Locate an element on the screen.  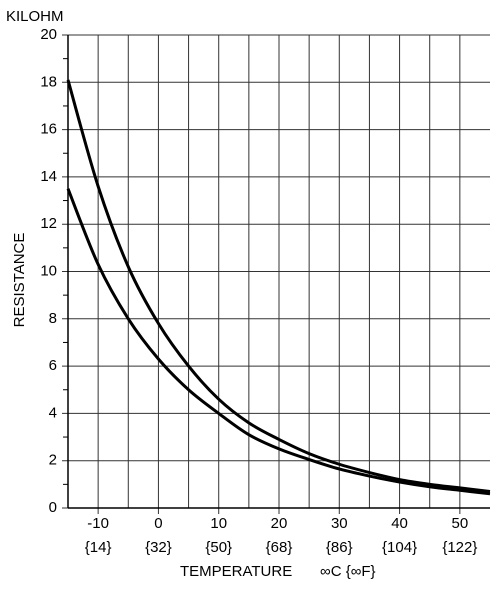
x-tick-label: 10 is located at coordinates (218, 523).